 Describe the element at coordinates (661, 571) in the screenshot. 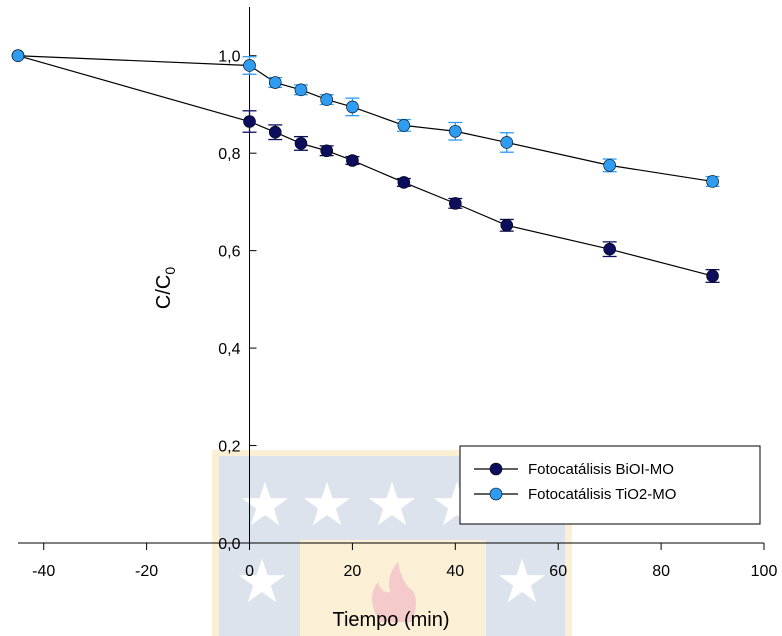

I see `x-tick-label: 80` at that location.